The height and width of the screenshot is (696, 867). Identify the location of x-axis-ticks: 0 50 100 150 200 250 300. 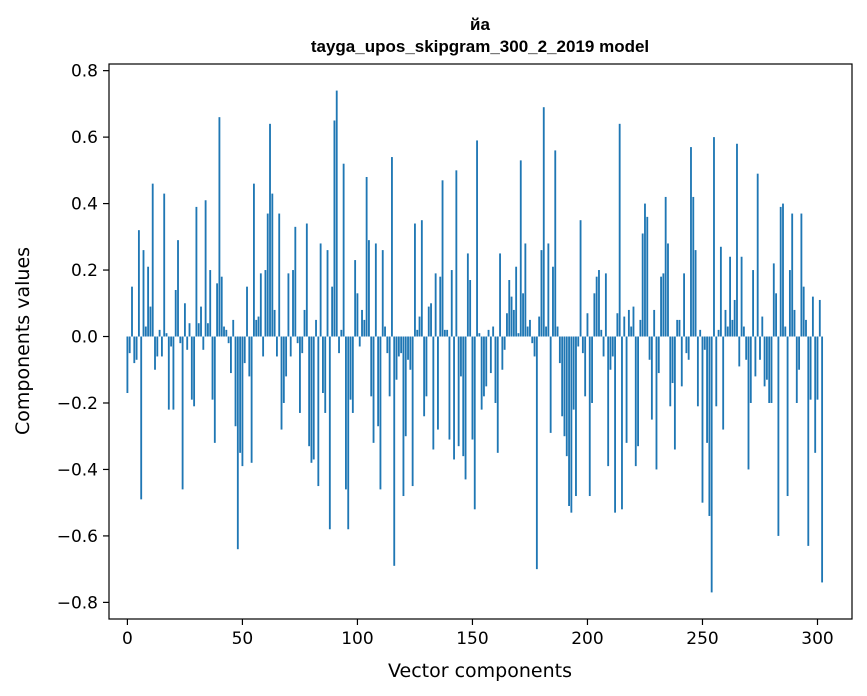
(478, 634).